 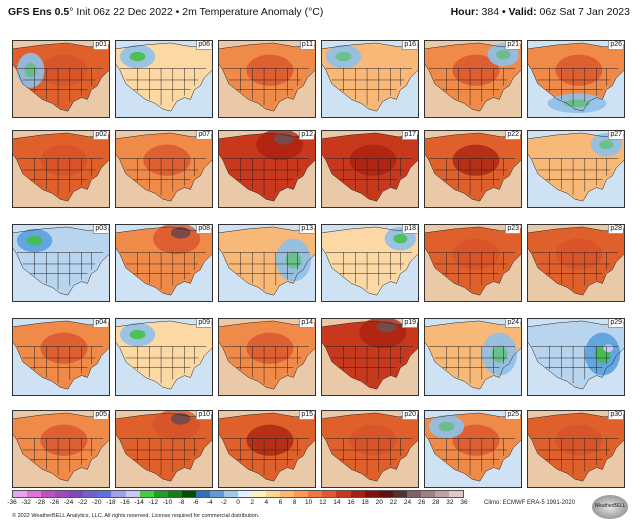 I want to click on member-map-p02: p02, so click(x=61, y=169).